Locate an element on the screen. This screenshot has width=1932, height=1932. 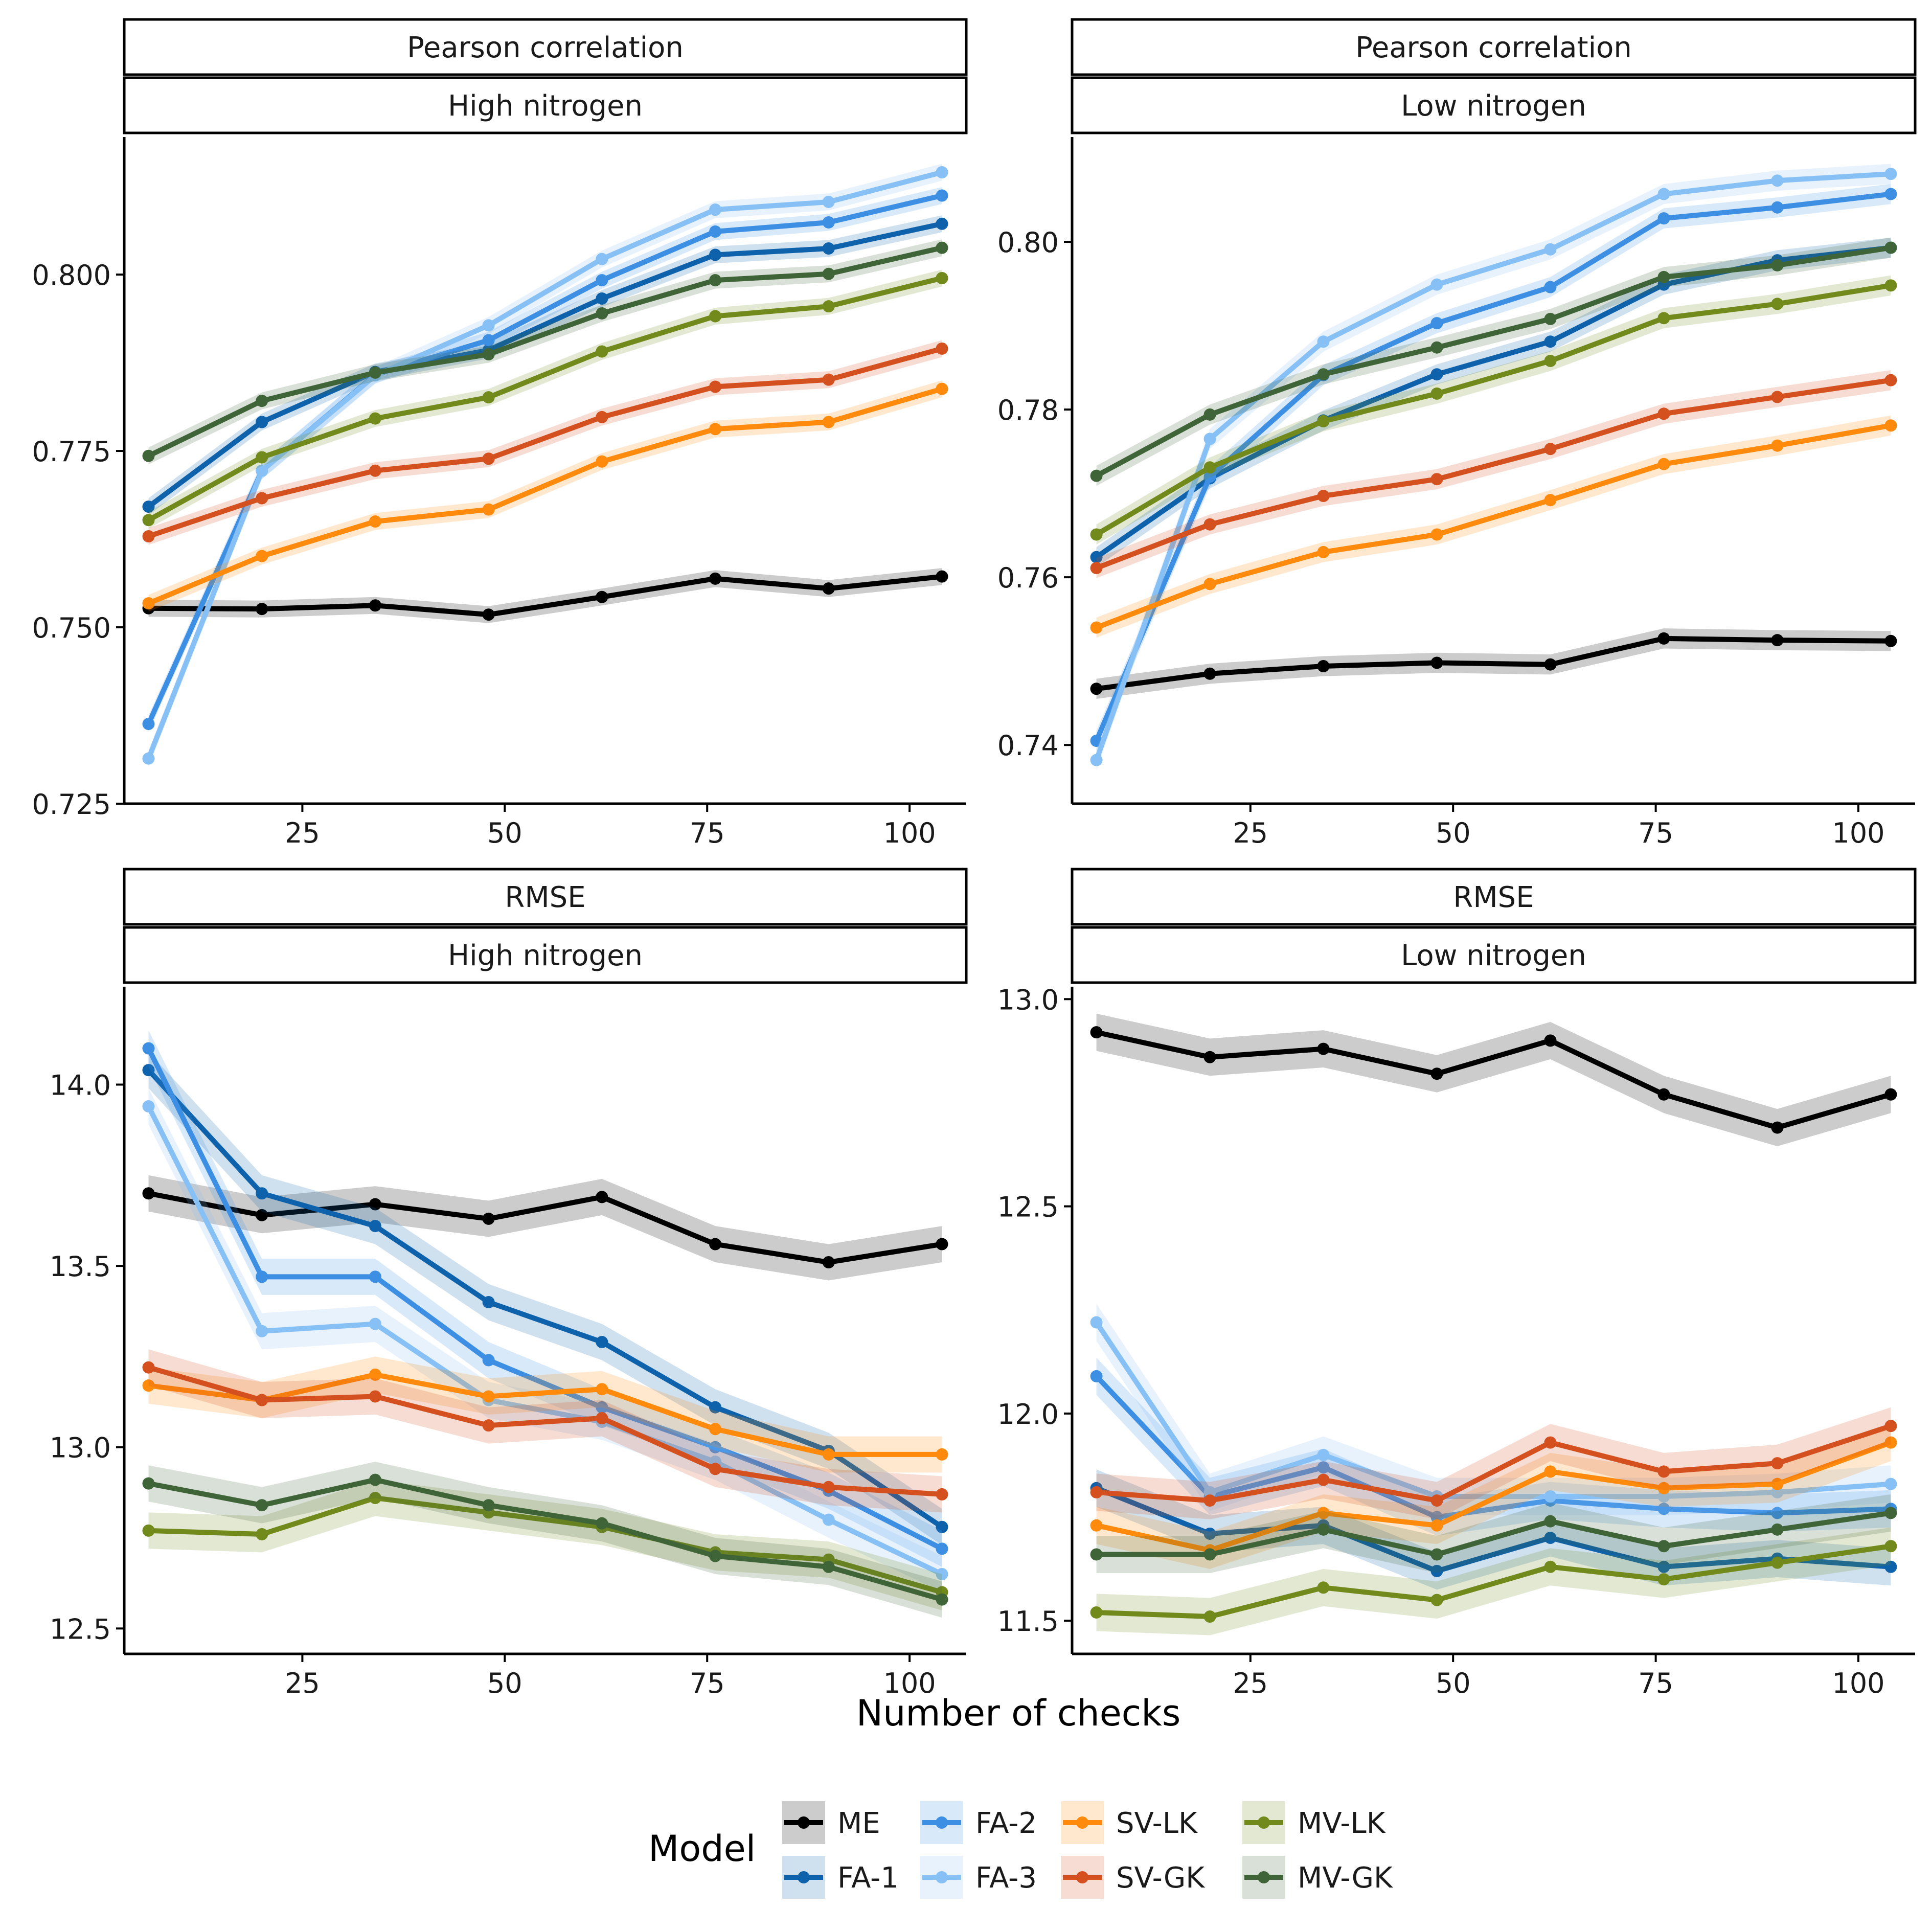
legend-label: SV-GK is located at coordinates (1160, 1878).